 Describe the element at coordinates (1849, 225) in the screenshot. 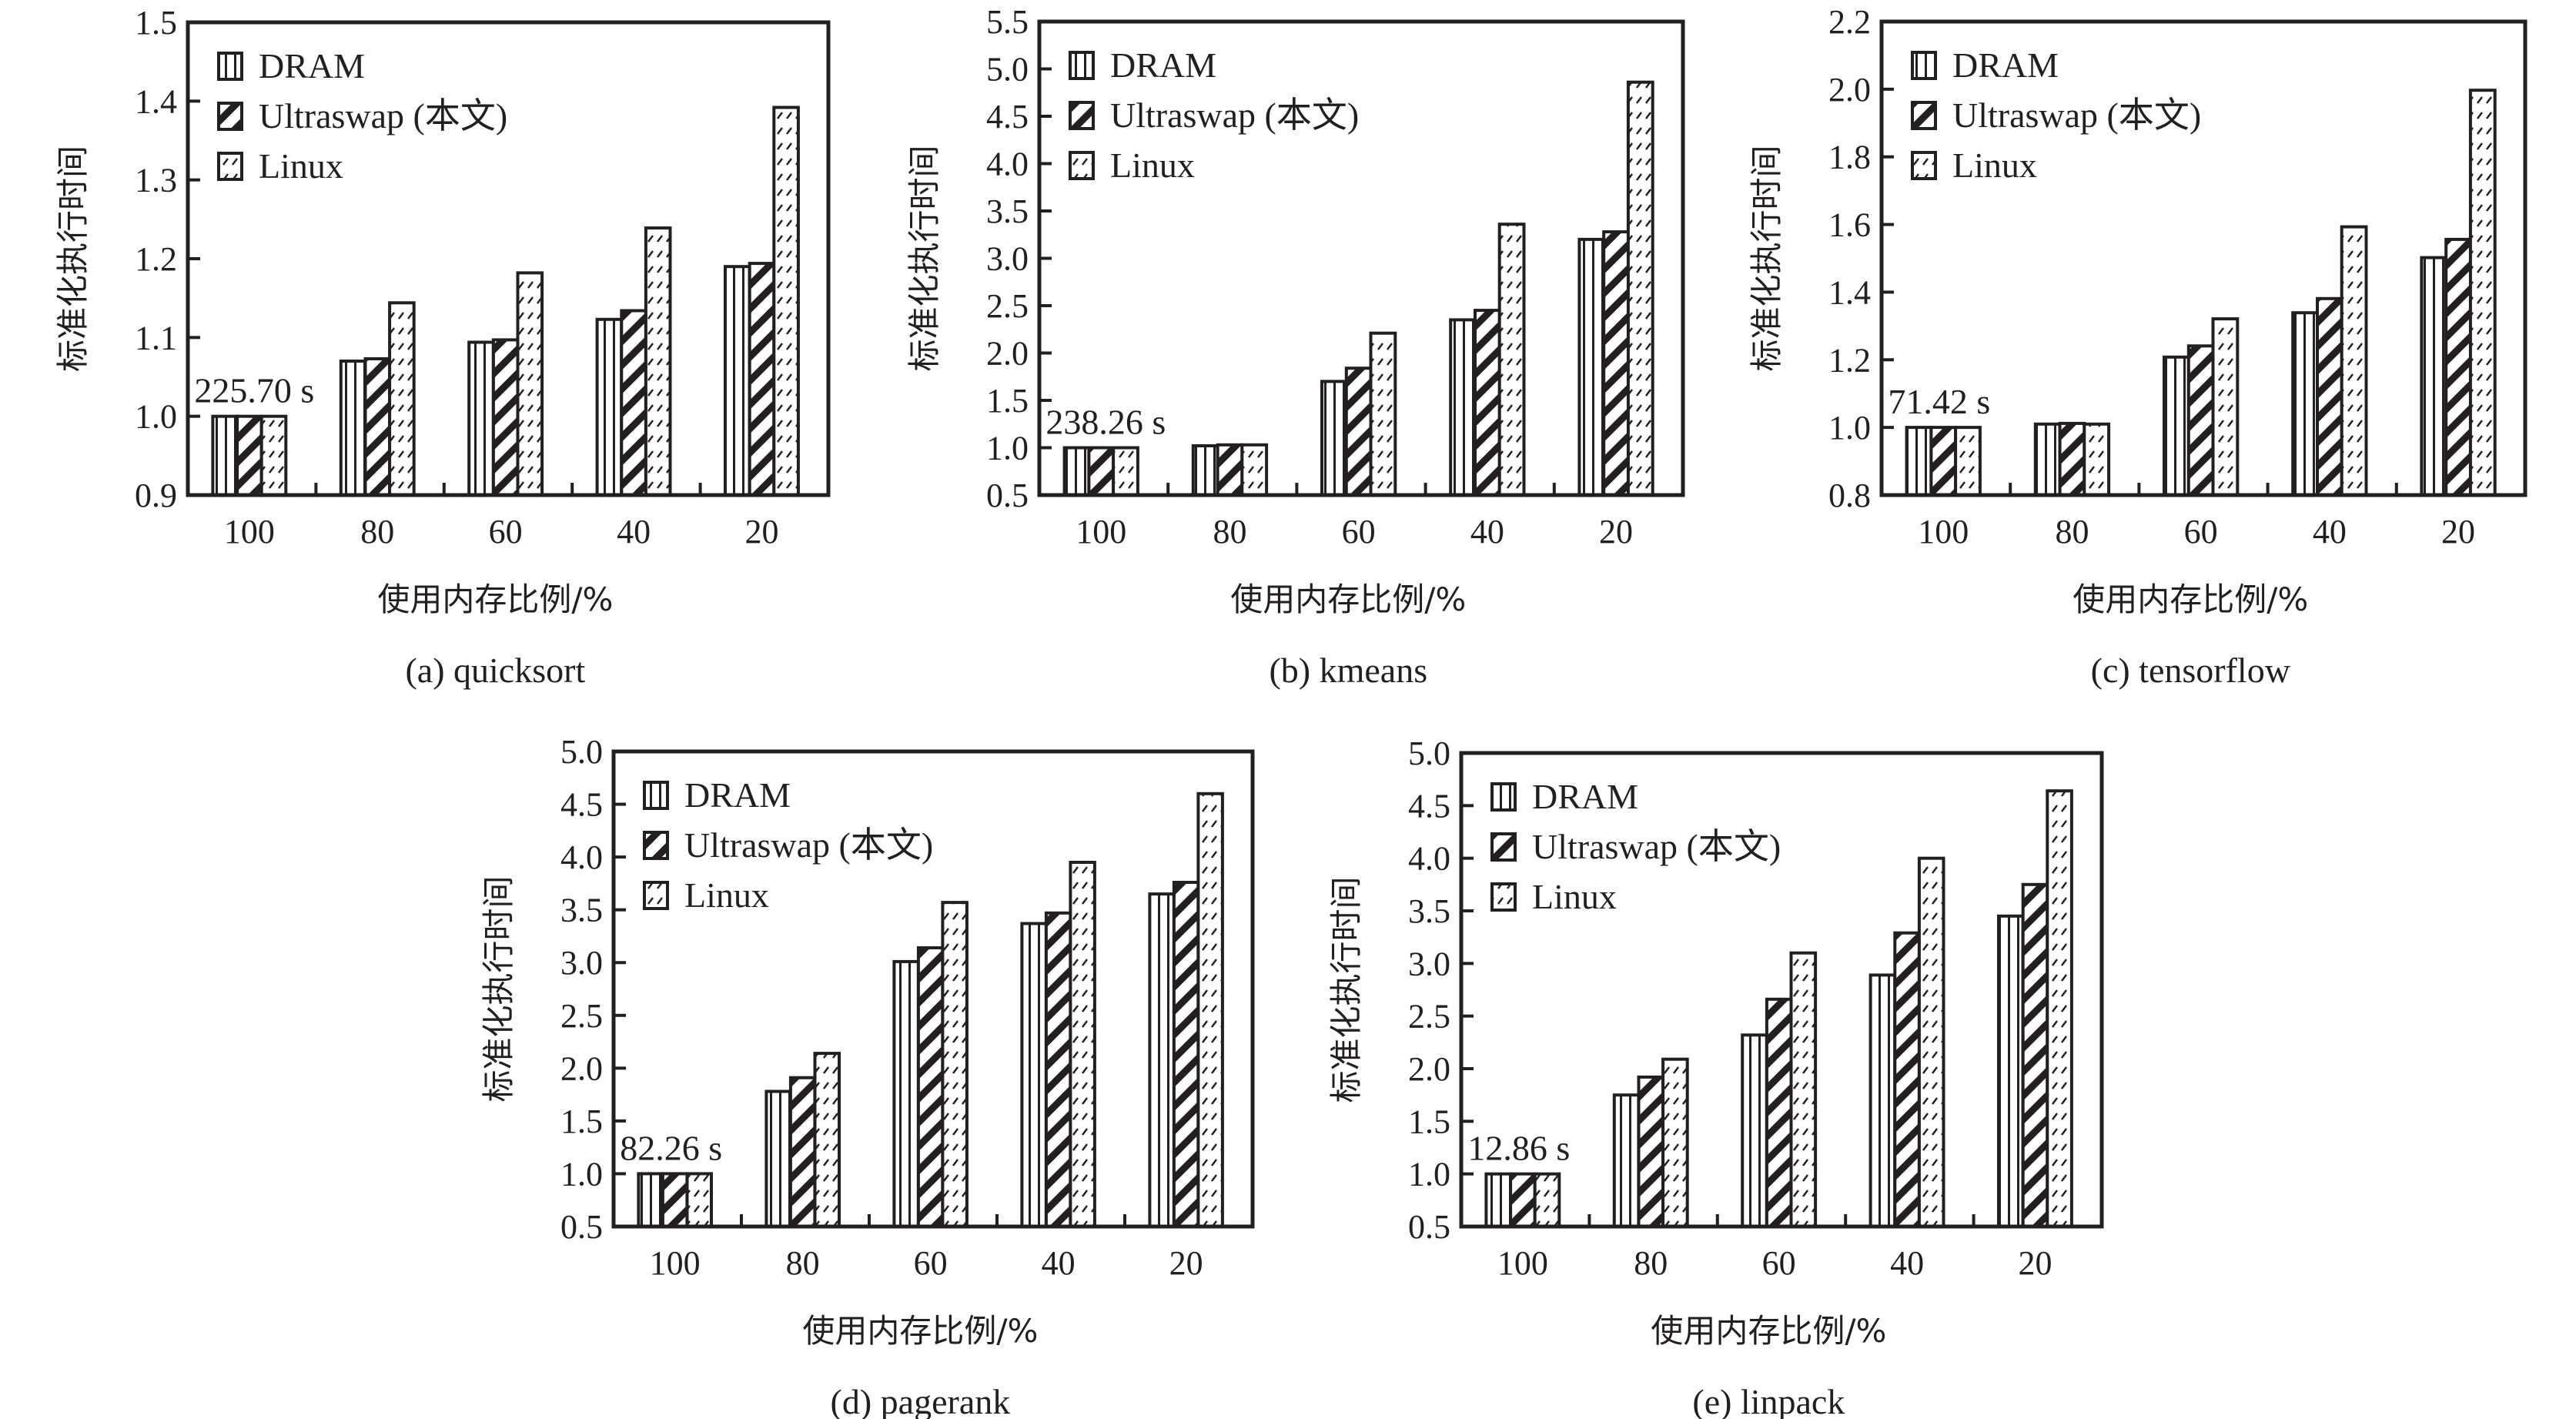

I see `y-tick-label: 1.6` at that location.